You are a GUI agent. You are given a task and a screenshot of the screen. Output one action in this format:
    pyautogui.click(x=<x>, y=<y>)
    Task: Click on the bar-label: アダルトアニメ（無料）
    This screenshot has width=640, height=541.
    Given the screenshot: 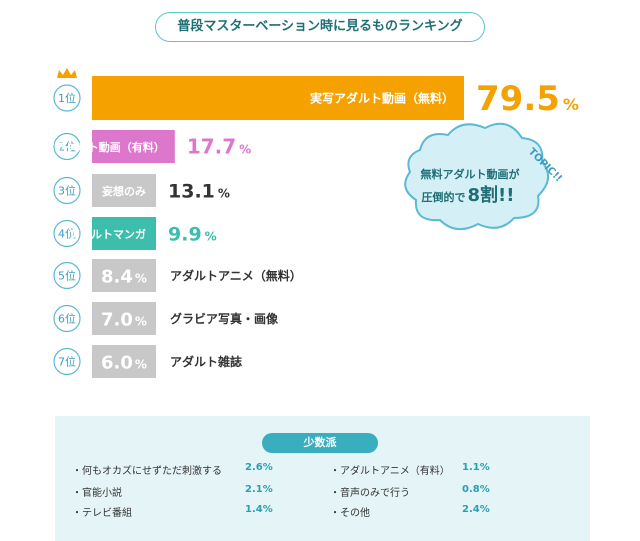 What is the action you would take?
    pyautogui.click(x=236, y=275)
    